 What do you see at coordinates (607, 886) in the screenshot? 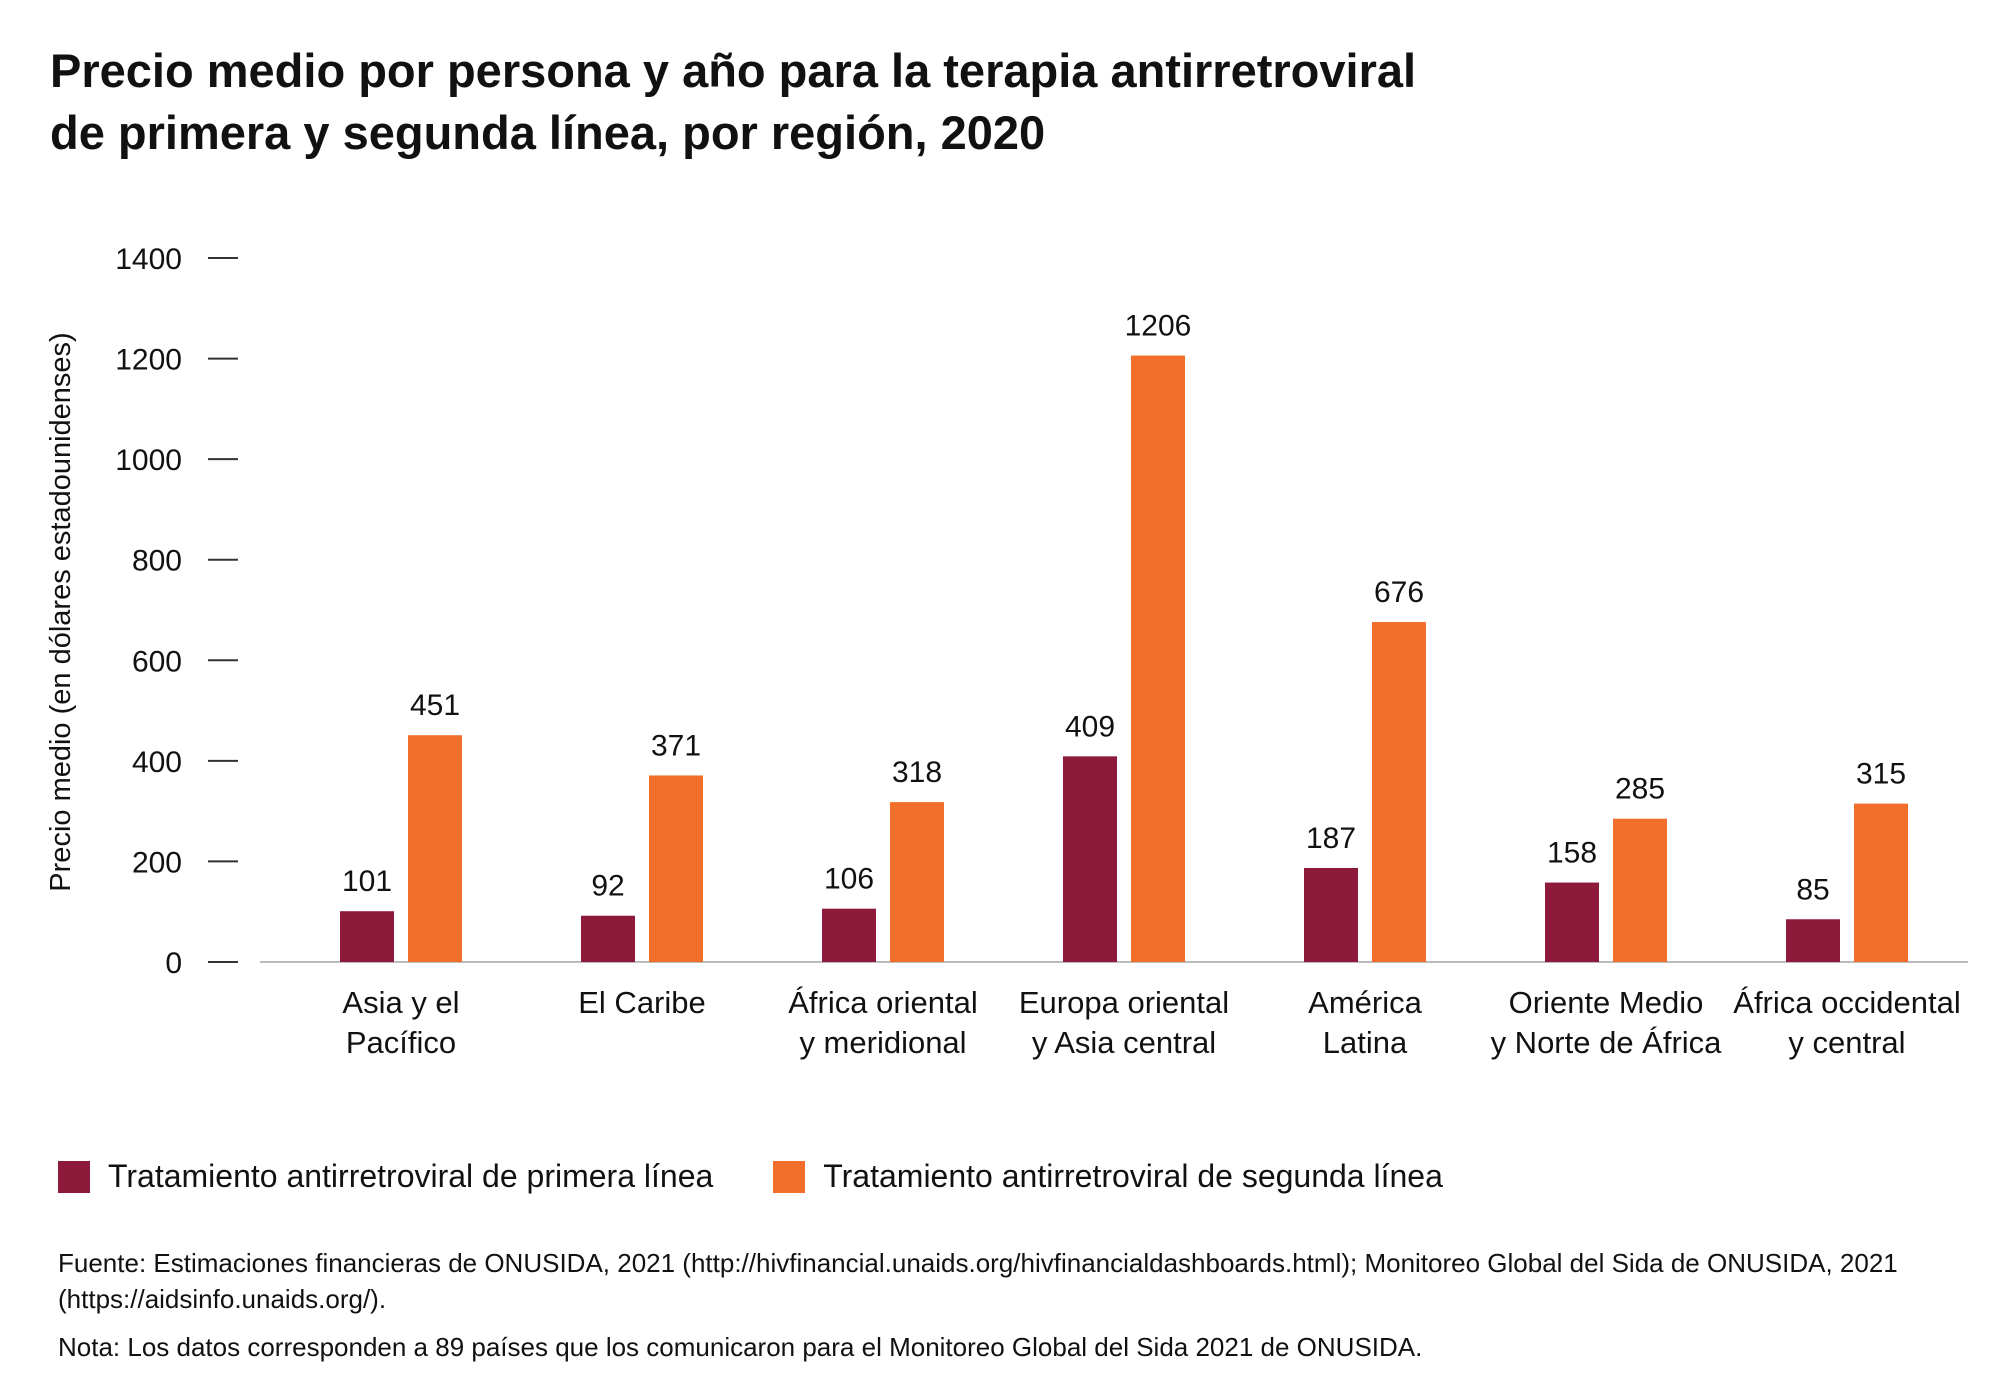
I see `data-label: 92` at bounding box center [607, 886].